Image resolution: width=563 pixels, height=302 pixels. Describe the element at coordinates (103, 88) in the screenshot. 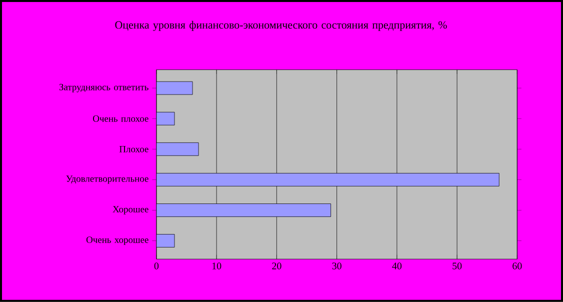

I see `y-tick-label: Затрудняюсь ответить` at that location.